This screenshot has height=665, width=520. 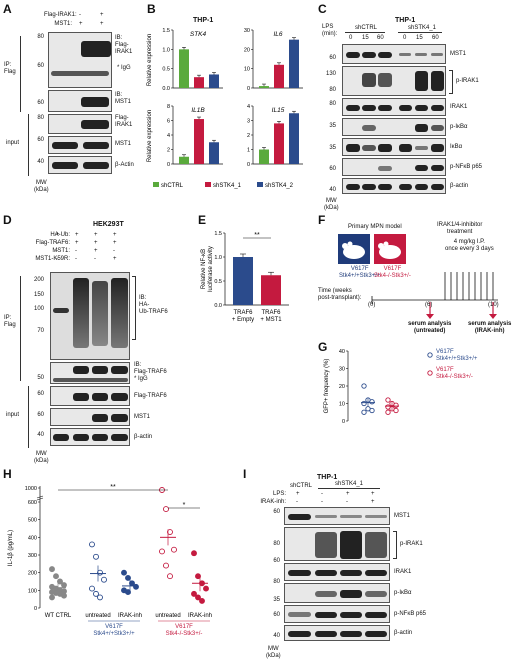 What do you see at coordinates (402, 516) in the screenshot?
I see `i-label-mst1: MST1` at bounding box center [402, 516].